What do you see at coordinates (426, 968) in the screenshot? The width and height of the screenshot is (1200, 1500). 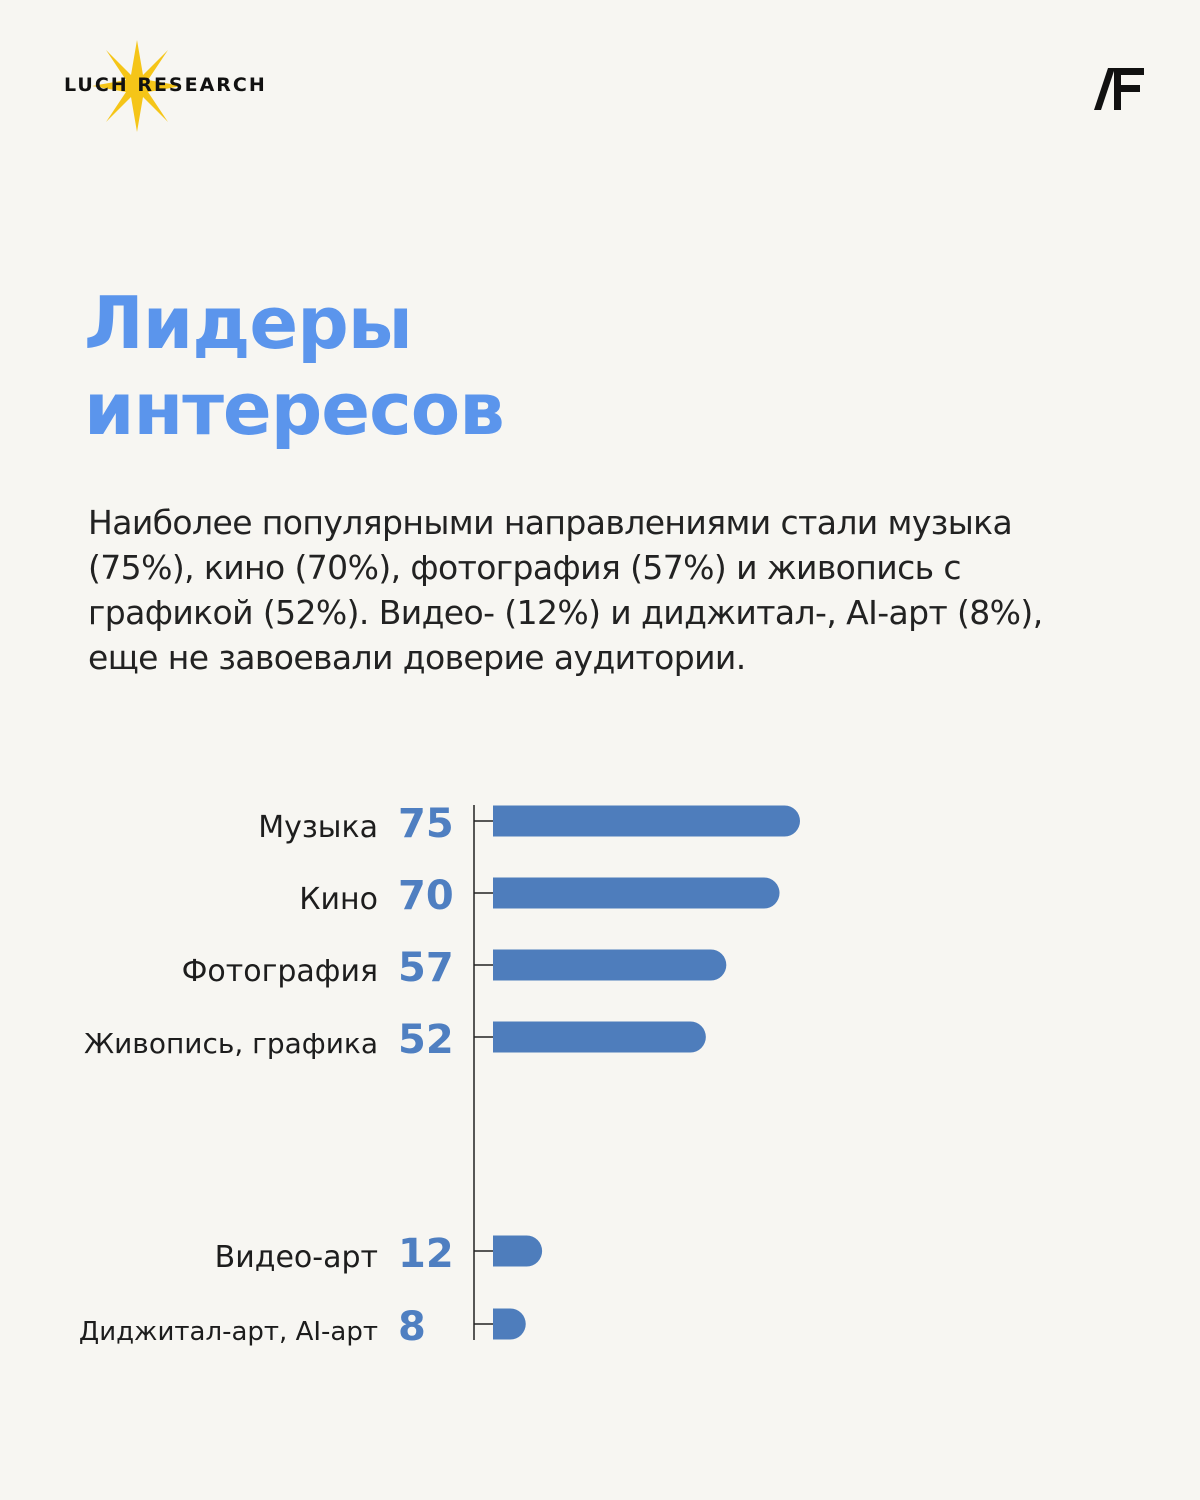 I see `data-label: 57` at bounding box center [426, 968].